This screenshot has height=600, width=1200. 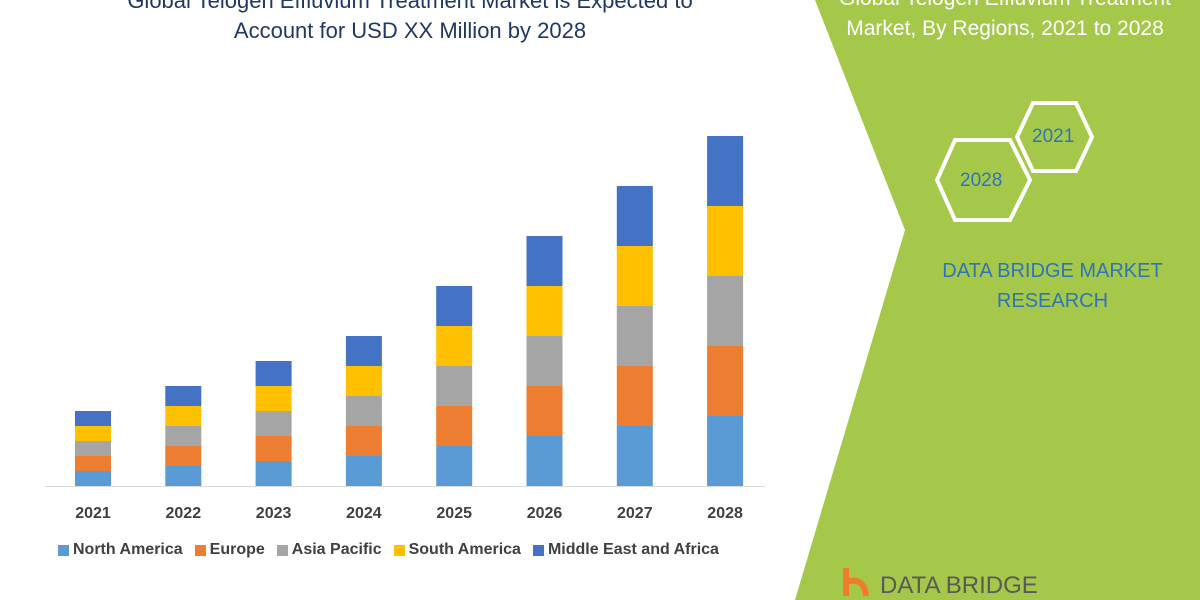 I want to click on bar-2021-south-america, so click(x=93, y=433).